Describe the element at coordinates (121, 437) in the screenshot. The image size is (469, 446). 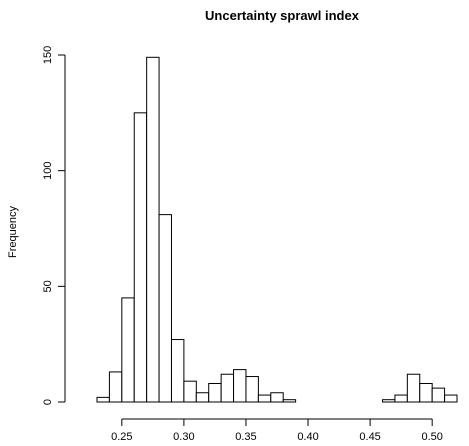
I see `x-tick-label: 0.25` at that location.